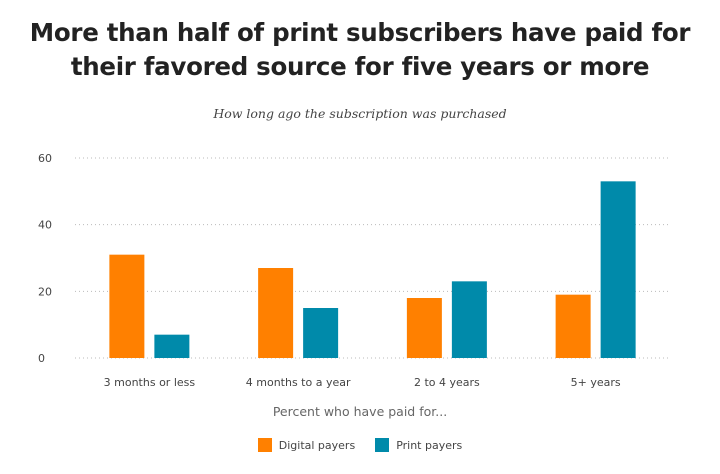 The image size is (720, 474). Describe the element at coordinates (45, 225) in the screenshot. I see `y-tick-label-40: 40` at that location.